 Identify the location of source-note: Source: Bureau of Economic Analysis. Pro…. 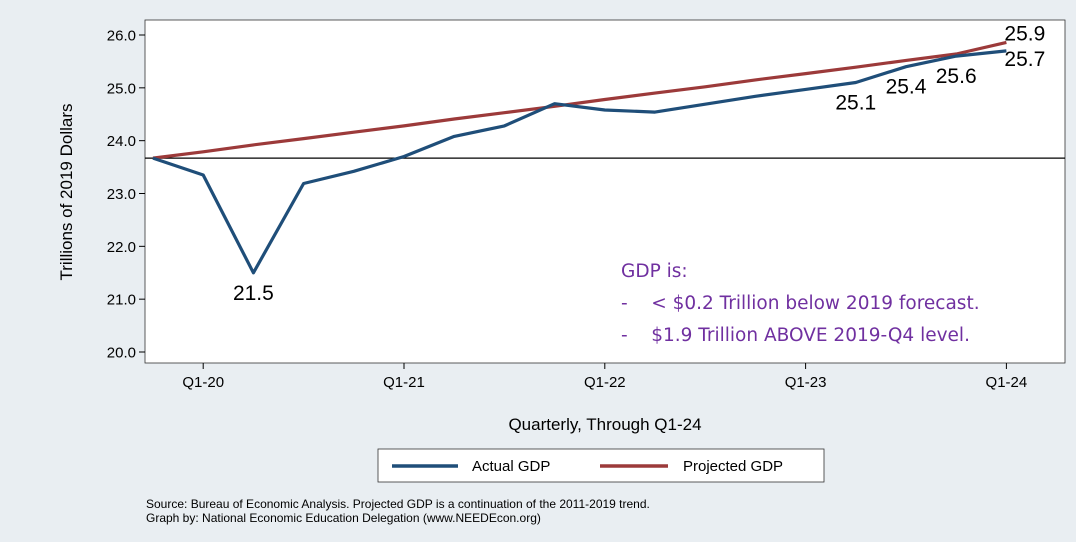
(398, 504).